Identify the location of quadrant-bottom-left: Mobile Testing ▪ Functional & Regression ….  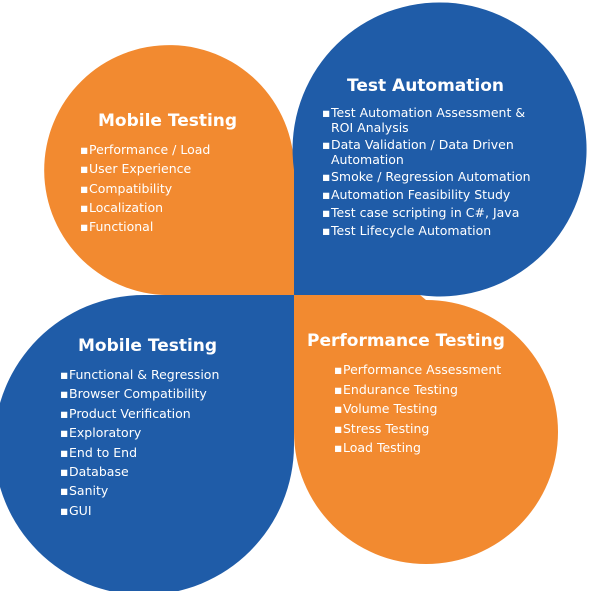
(139, 428).